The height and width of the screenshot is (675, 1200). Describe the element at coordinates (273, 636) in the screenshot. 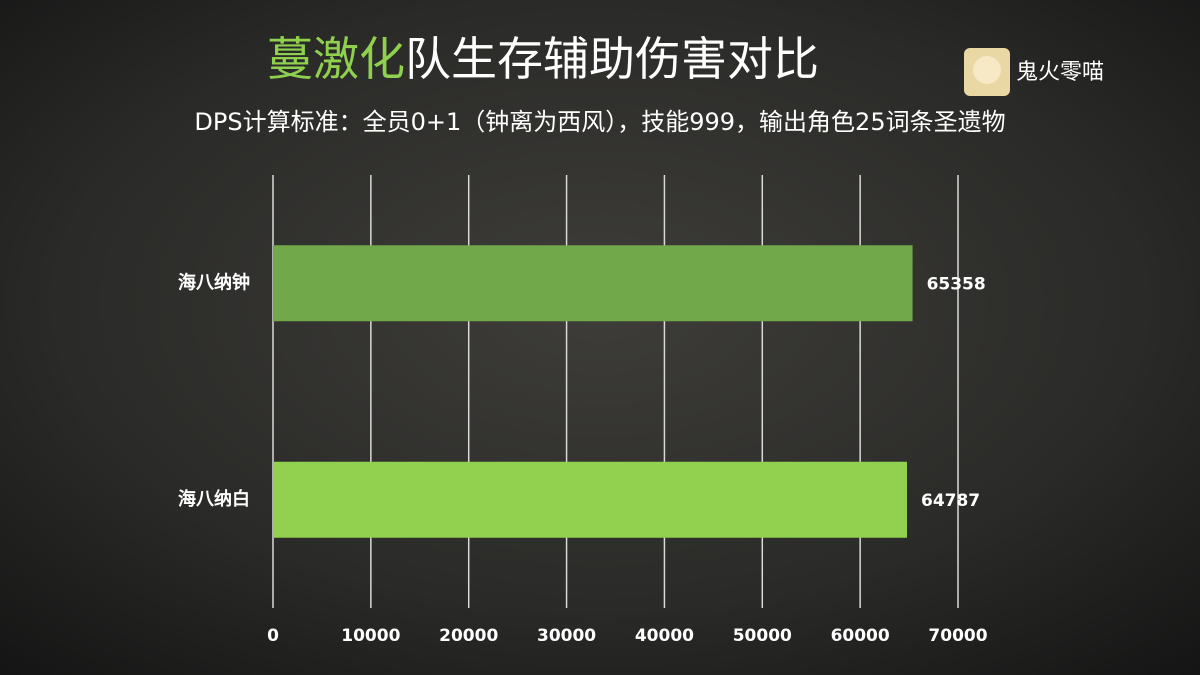

I see `x-tick-label: 0` at that location.